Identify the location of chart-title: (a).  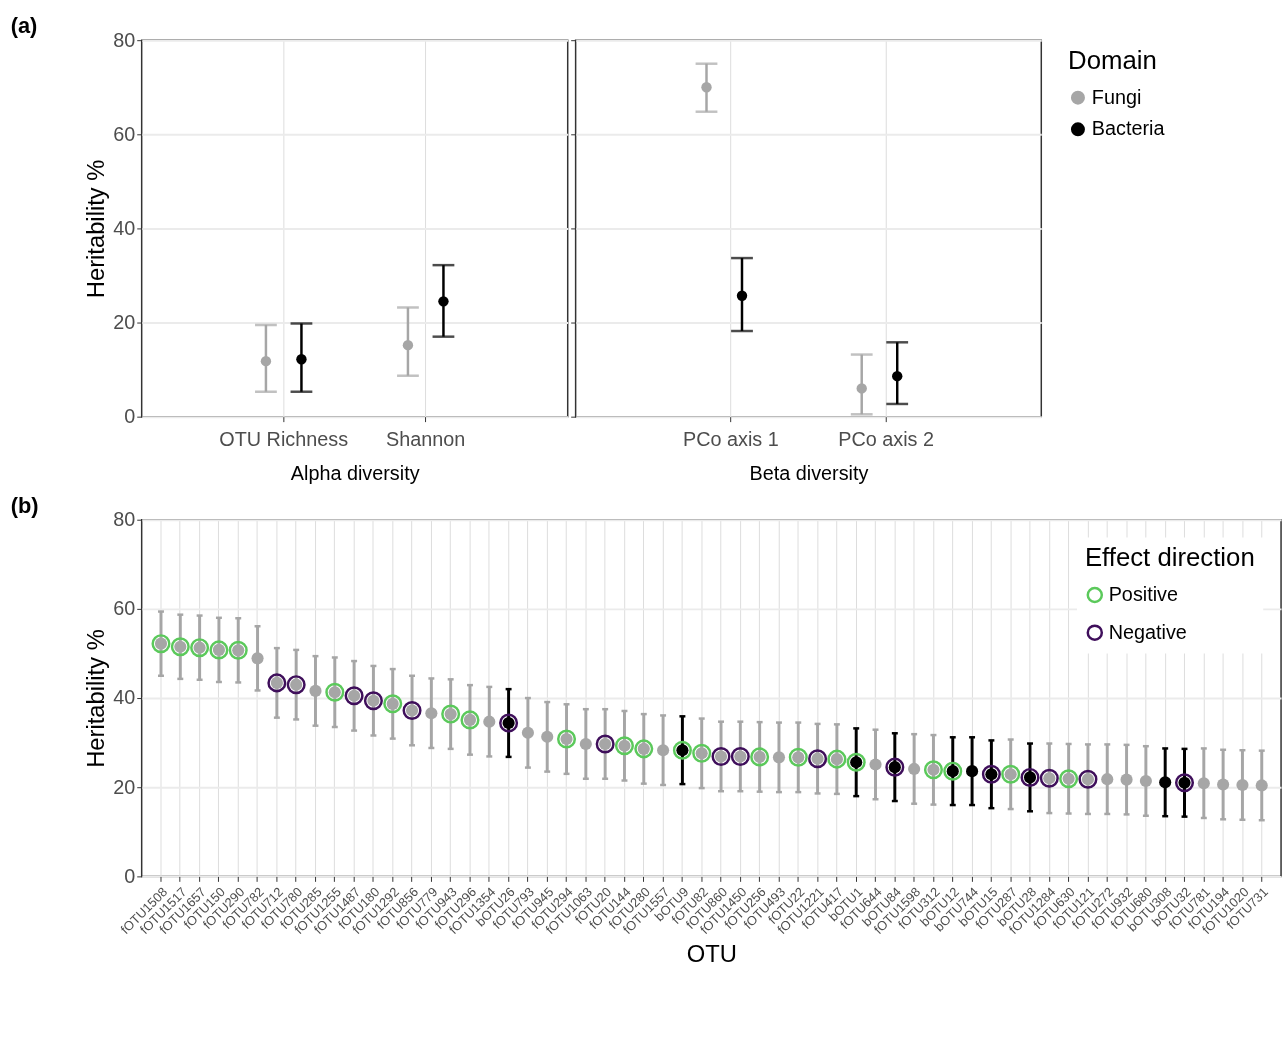
(24, 26).